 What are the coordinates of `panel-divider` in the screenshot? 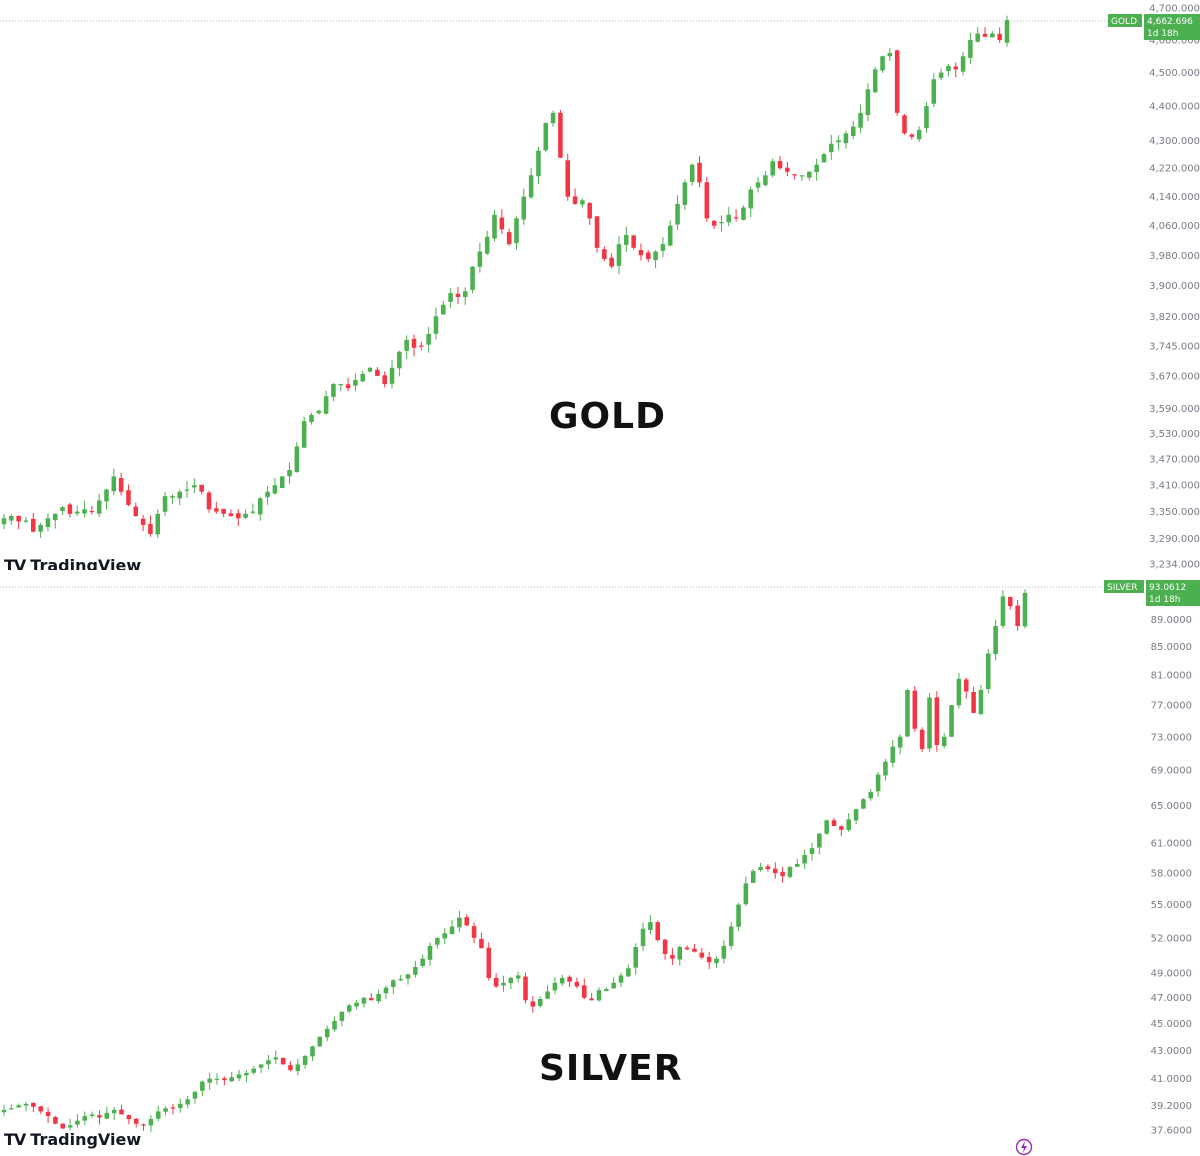 It's located at (600, 574).